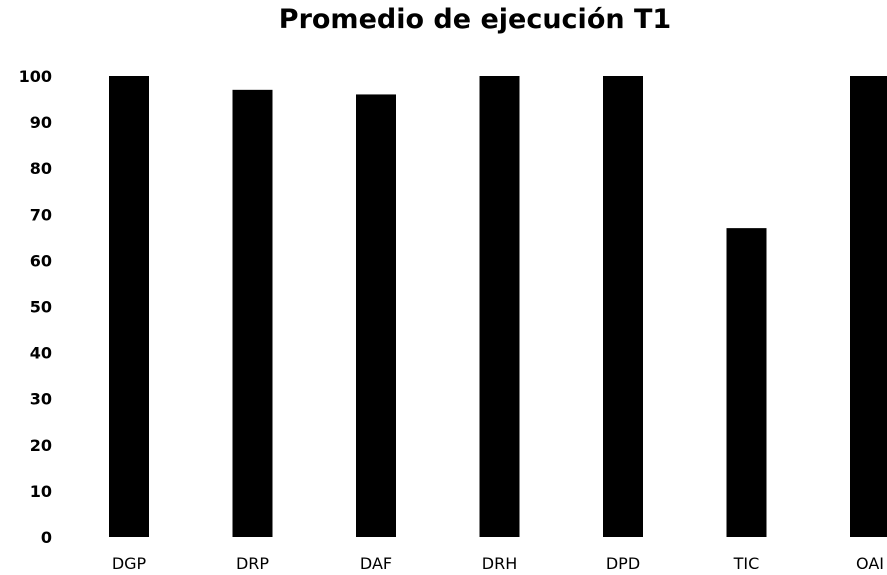 The width and height of the screenshot is (887, 575). I want to click on y-tick-label: 70, so click(41, 214).